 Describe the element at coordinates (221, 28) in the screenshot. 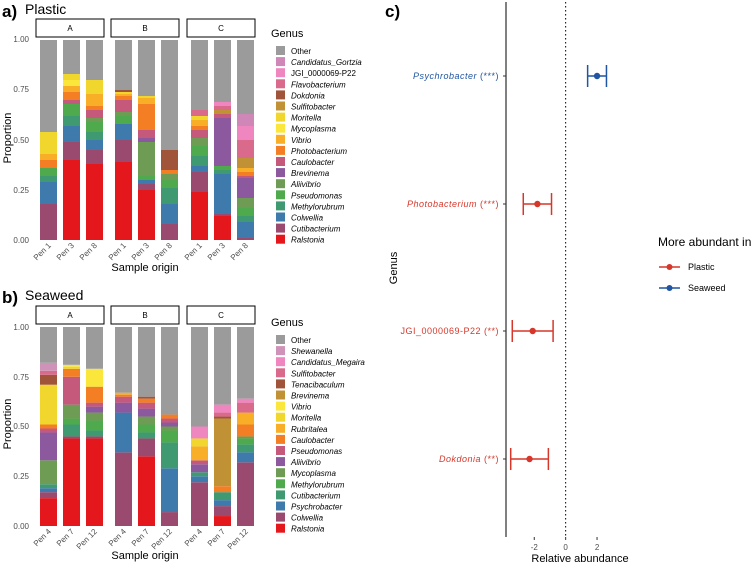

I see `facet-strip-label: C` at that location.